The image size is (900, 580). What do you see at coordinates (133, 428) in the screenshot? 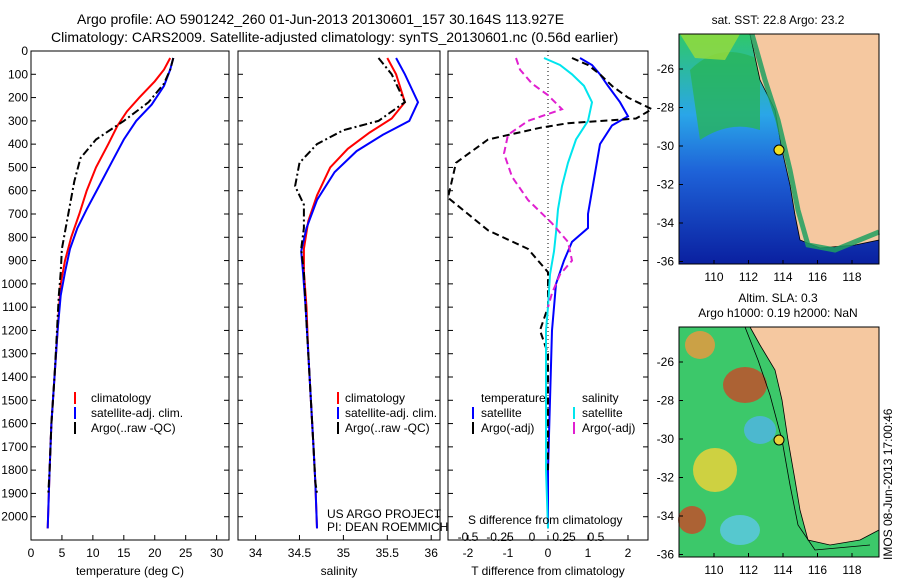
I see `legend-argo-t: Argo(..raw -QC)` at bounding box center [133, 428].